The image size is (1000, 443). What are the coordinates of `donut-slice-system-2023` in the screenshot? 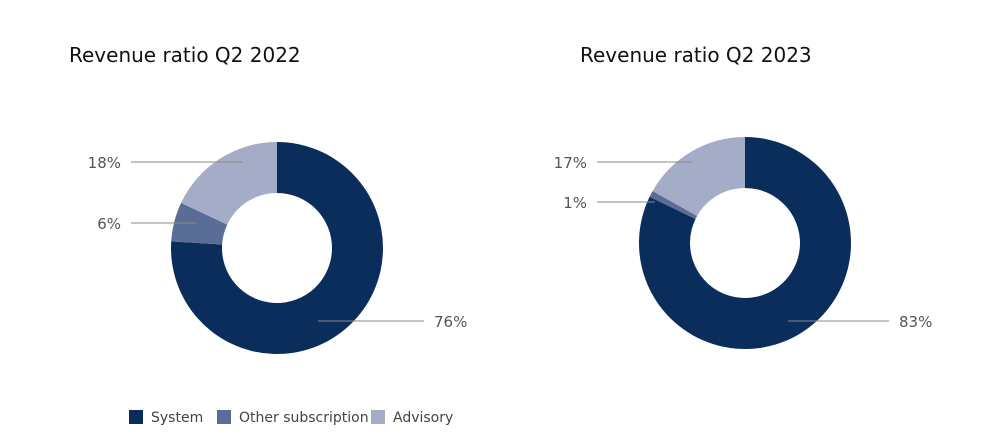 It's located at (744, 243).